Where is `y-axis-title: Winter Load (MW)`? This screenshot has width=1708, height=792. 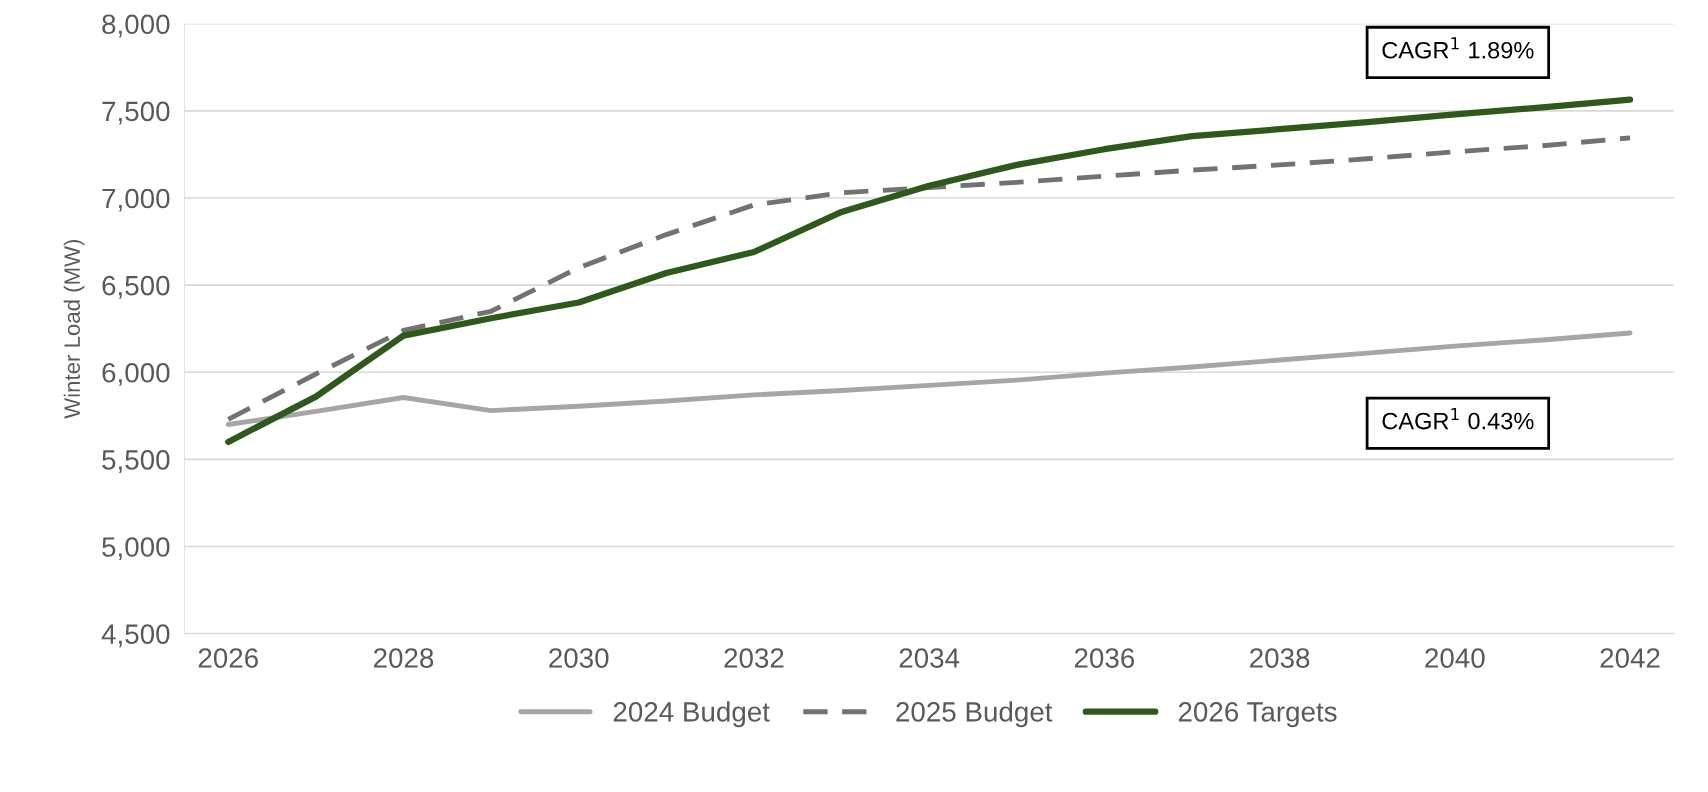
y-axis-title: Winter Load (MW) is located at coordinates (74, 329).